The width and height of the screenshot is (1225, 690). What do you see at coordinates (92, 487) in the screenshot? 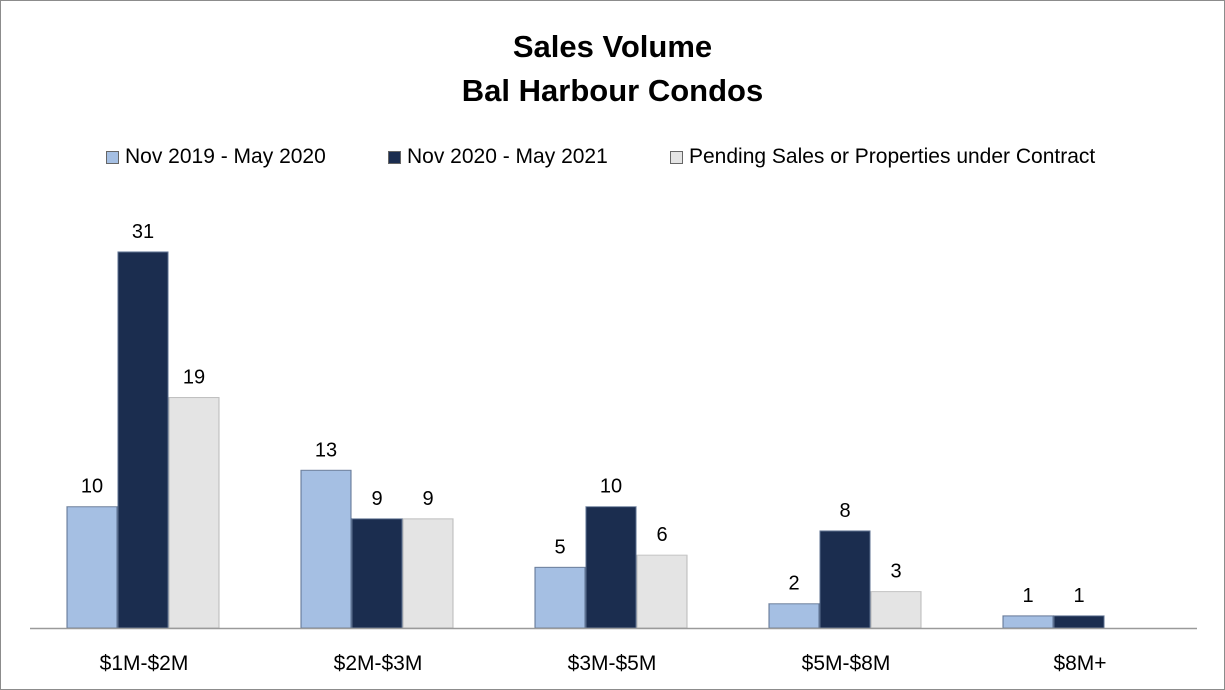
I see `value-label-1-1: 10` at bounding box center [92, 487].